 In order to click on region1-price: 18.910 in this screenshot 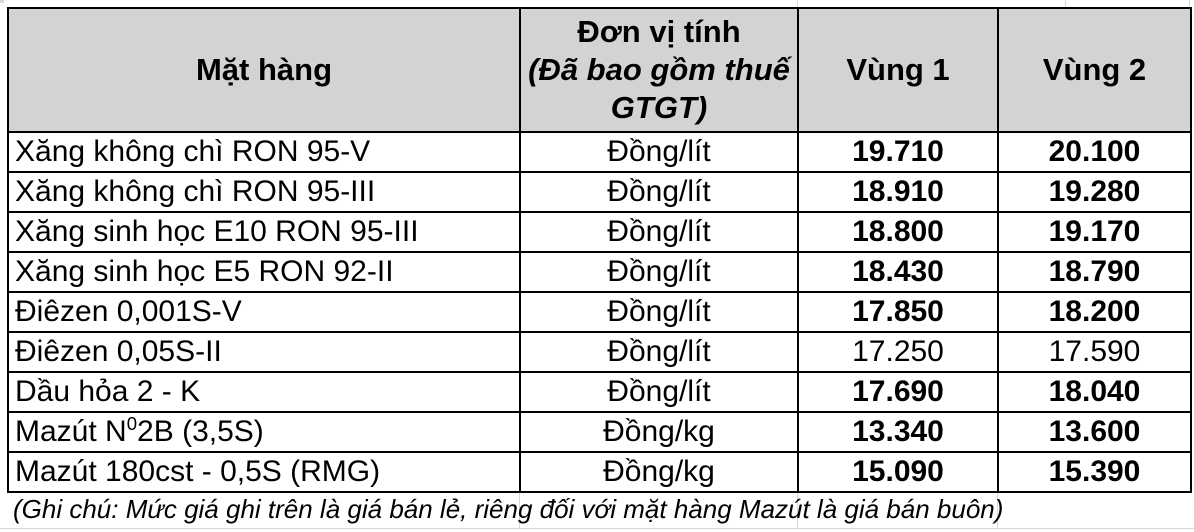, I will do `click(898, 192)`.